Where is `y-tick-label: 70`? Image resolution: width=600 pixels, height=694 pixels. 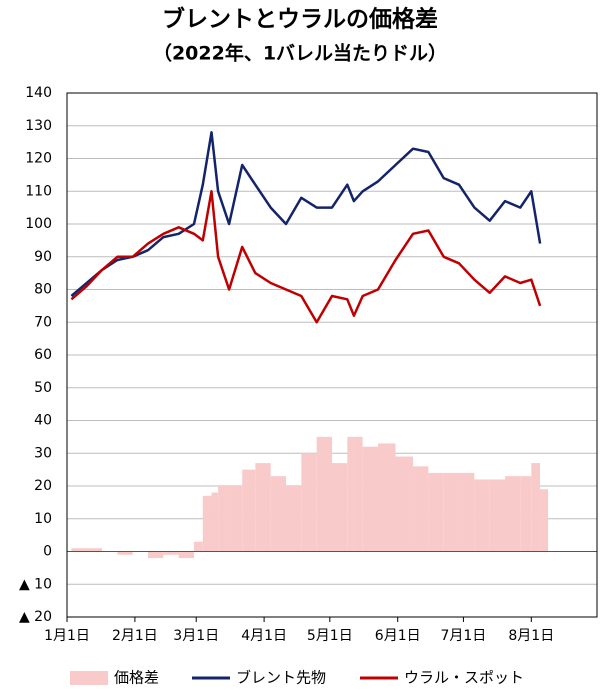 y-tick-label: 70 is located at coordinates (43, 322).